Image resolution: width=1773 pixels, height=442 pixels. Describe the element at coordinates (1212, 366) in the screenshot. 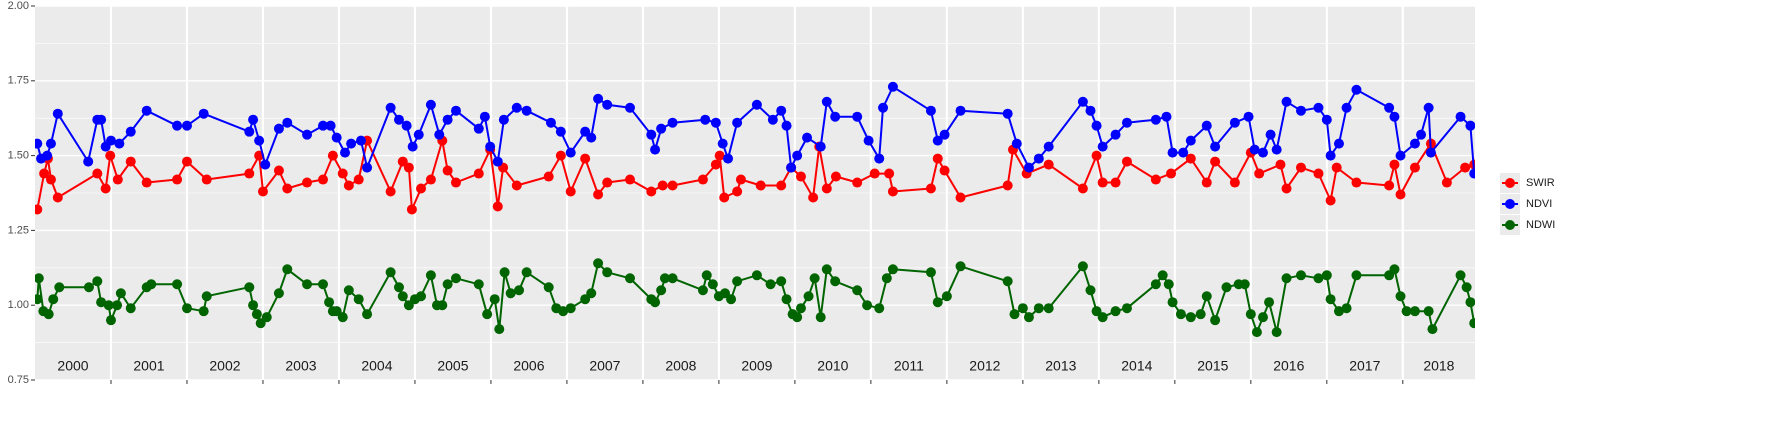

I see `year-label: 2015` at that location.